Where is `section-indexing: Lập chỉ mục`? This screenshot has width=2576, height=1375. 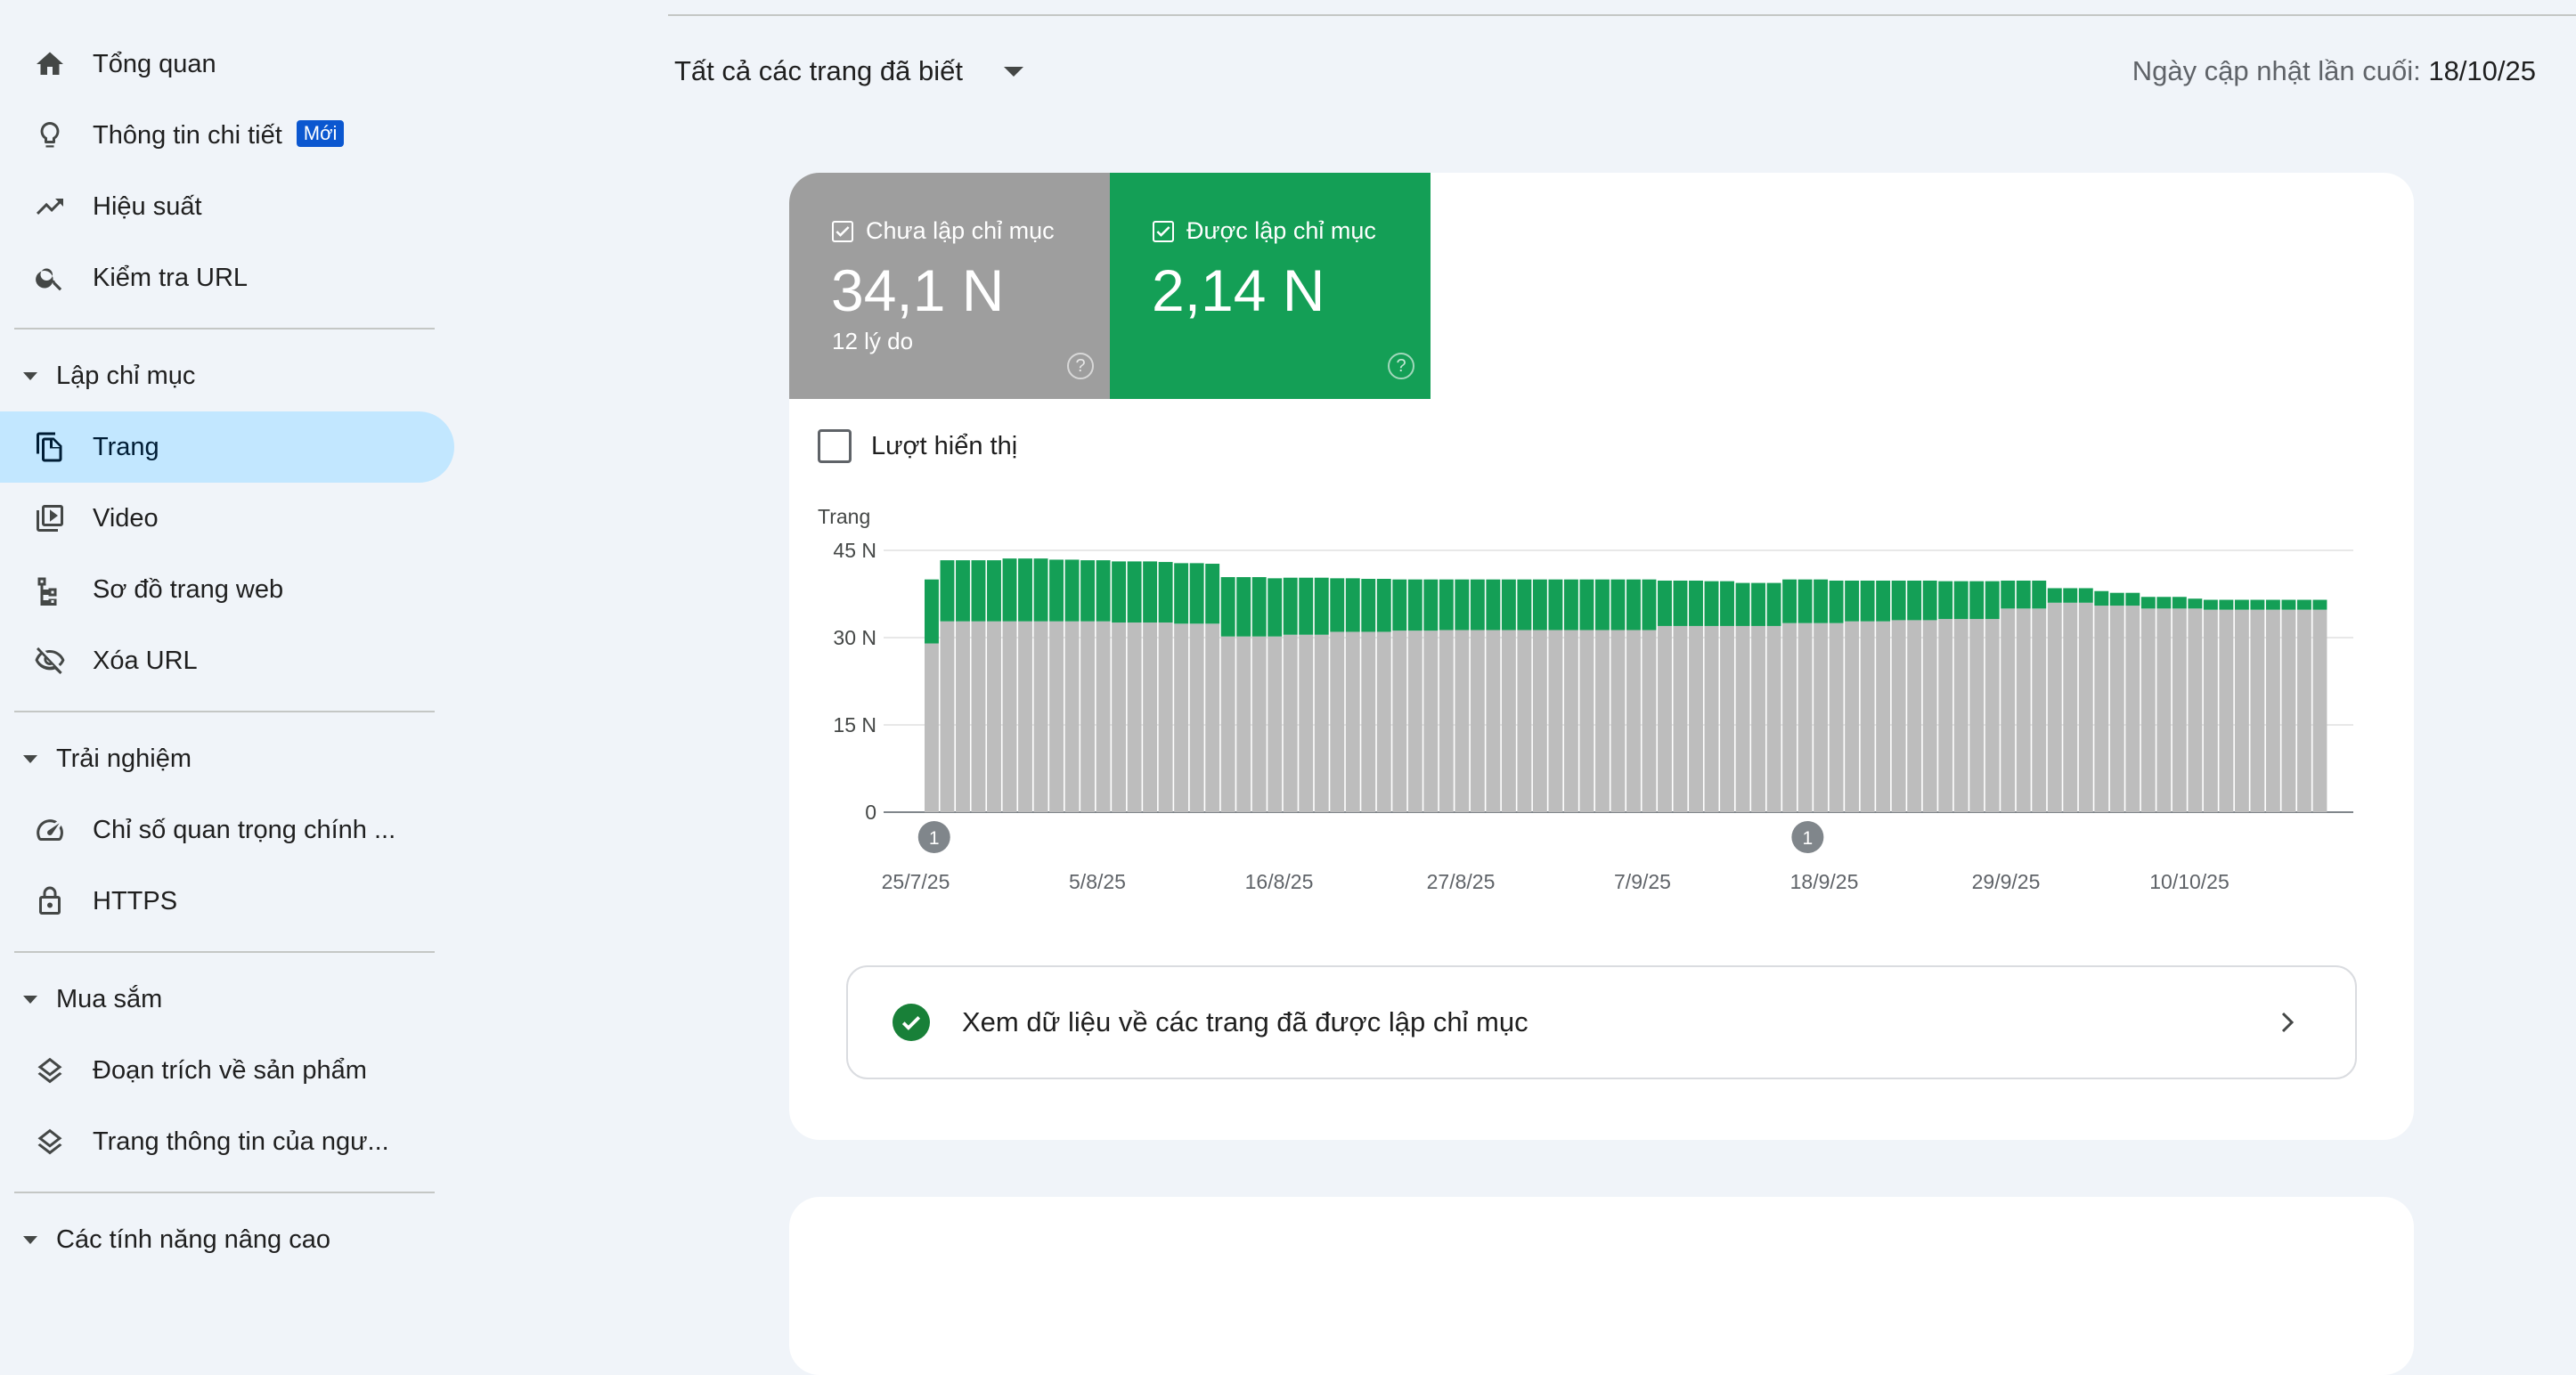
section-indexing: Lập chỉ mục is located at coordinates (223, 376).